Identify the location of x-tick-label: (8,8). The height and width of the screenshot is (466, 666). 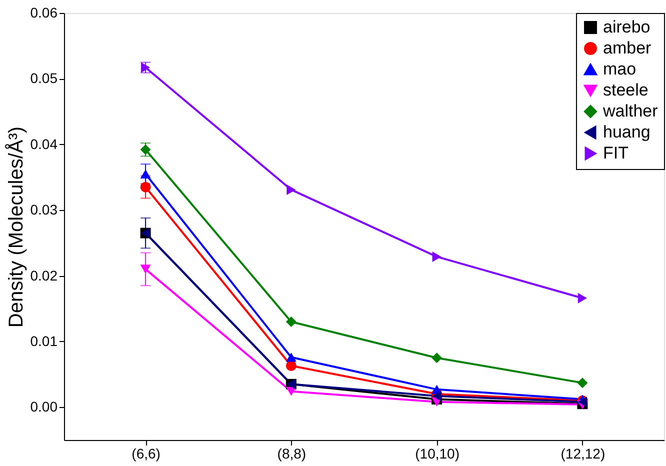
(291, 454).